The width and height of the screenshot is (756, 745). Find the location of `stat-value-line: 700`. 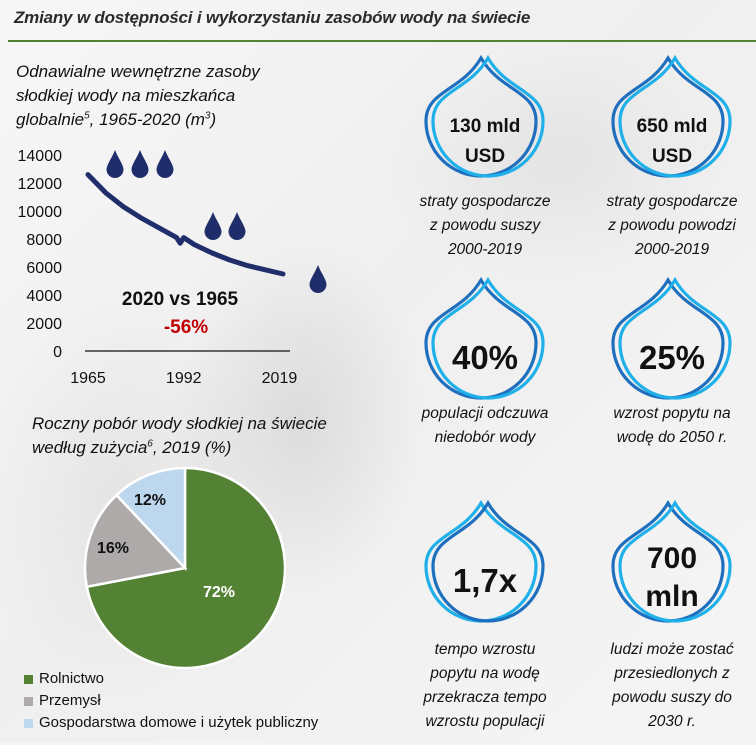

stat-value-line: 700 is located at coordinates (669, 559).